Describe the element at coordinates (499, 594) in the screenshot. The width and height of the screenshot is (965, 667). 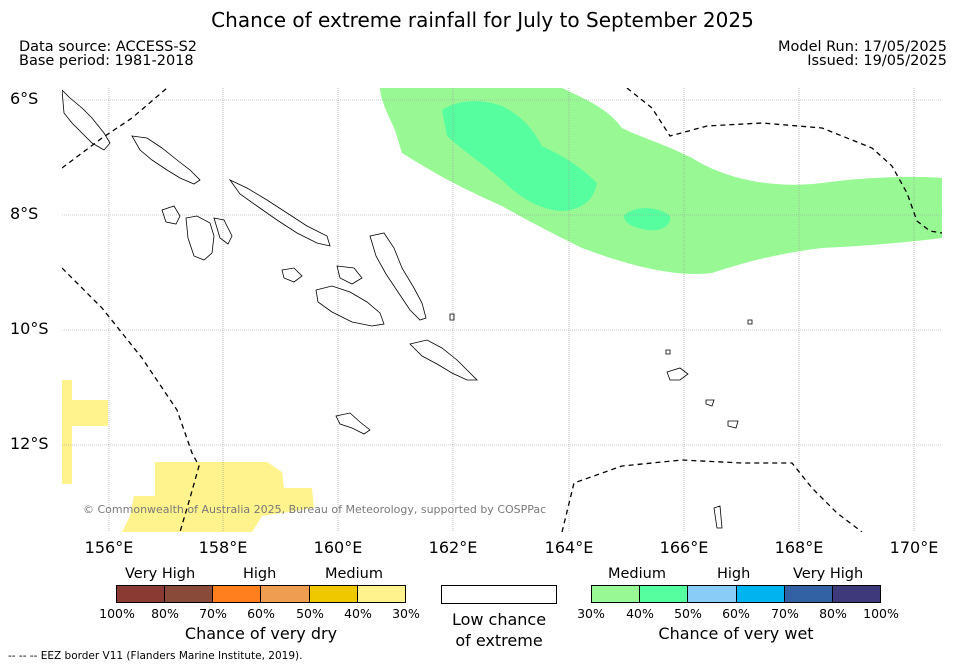
I see `low-chance-swatch` at that location.